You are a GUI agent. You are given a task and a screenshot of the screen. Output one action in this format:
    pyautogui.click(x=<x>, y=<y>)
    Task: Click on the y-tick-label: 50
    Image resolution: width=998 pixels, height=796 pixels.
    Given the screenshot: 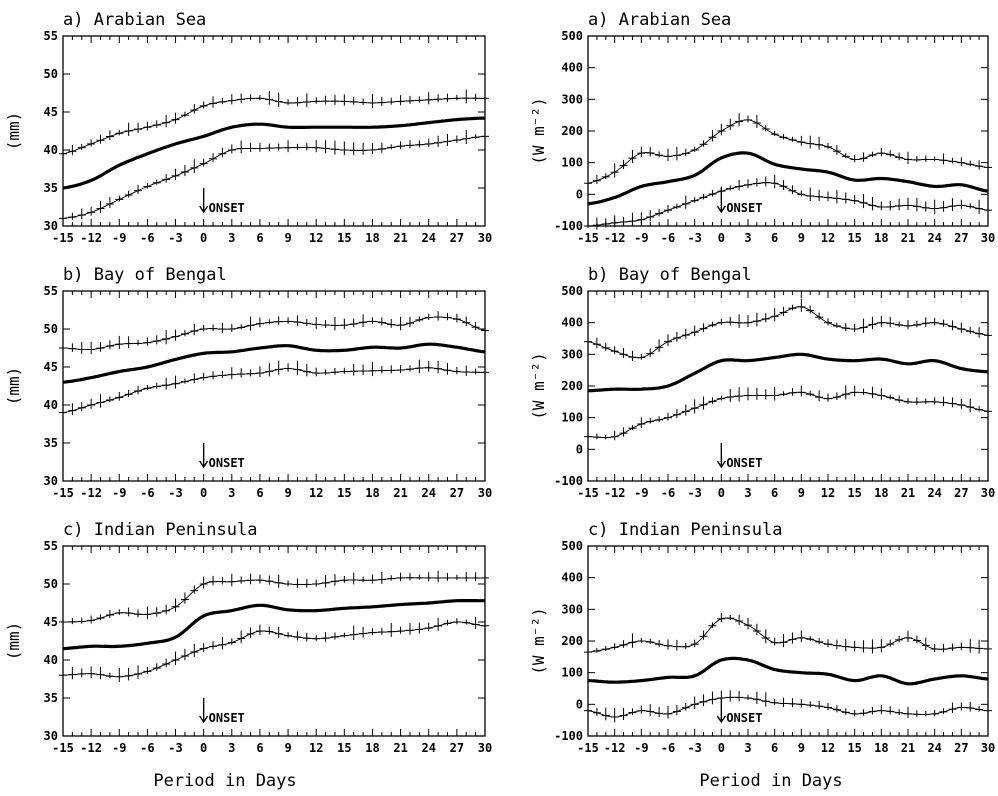 What is the action you would take?
    pyautogui.click(x=51, y=584)
    